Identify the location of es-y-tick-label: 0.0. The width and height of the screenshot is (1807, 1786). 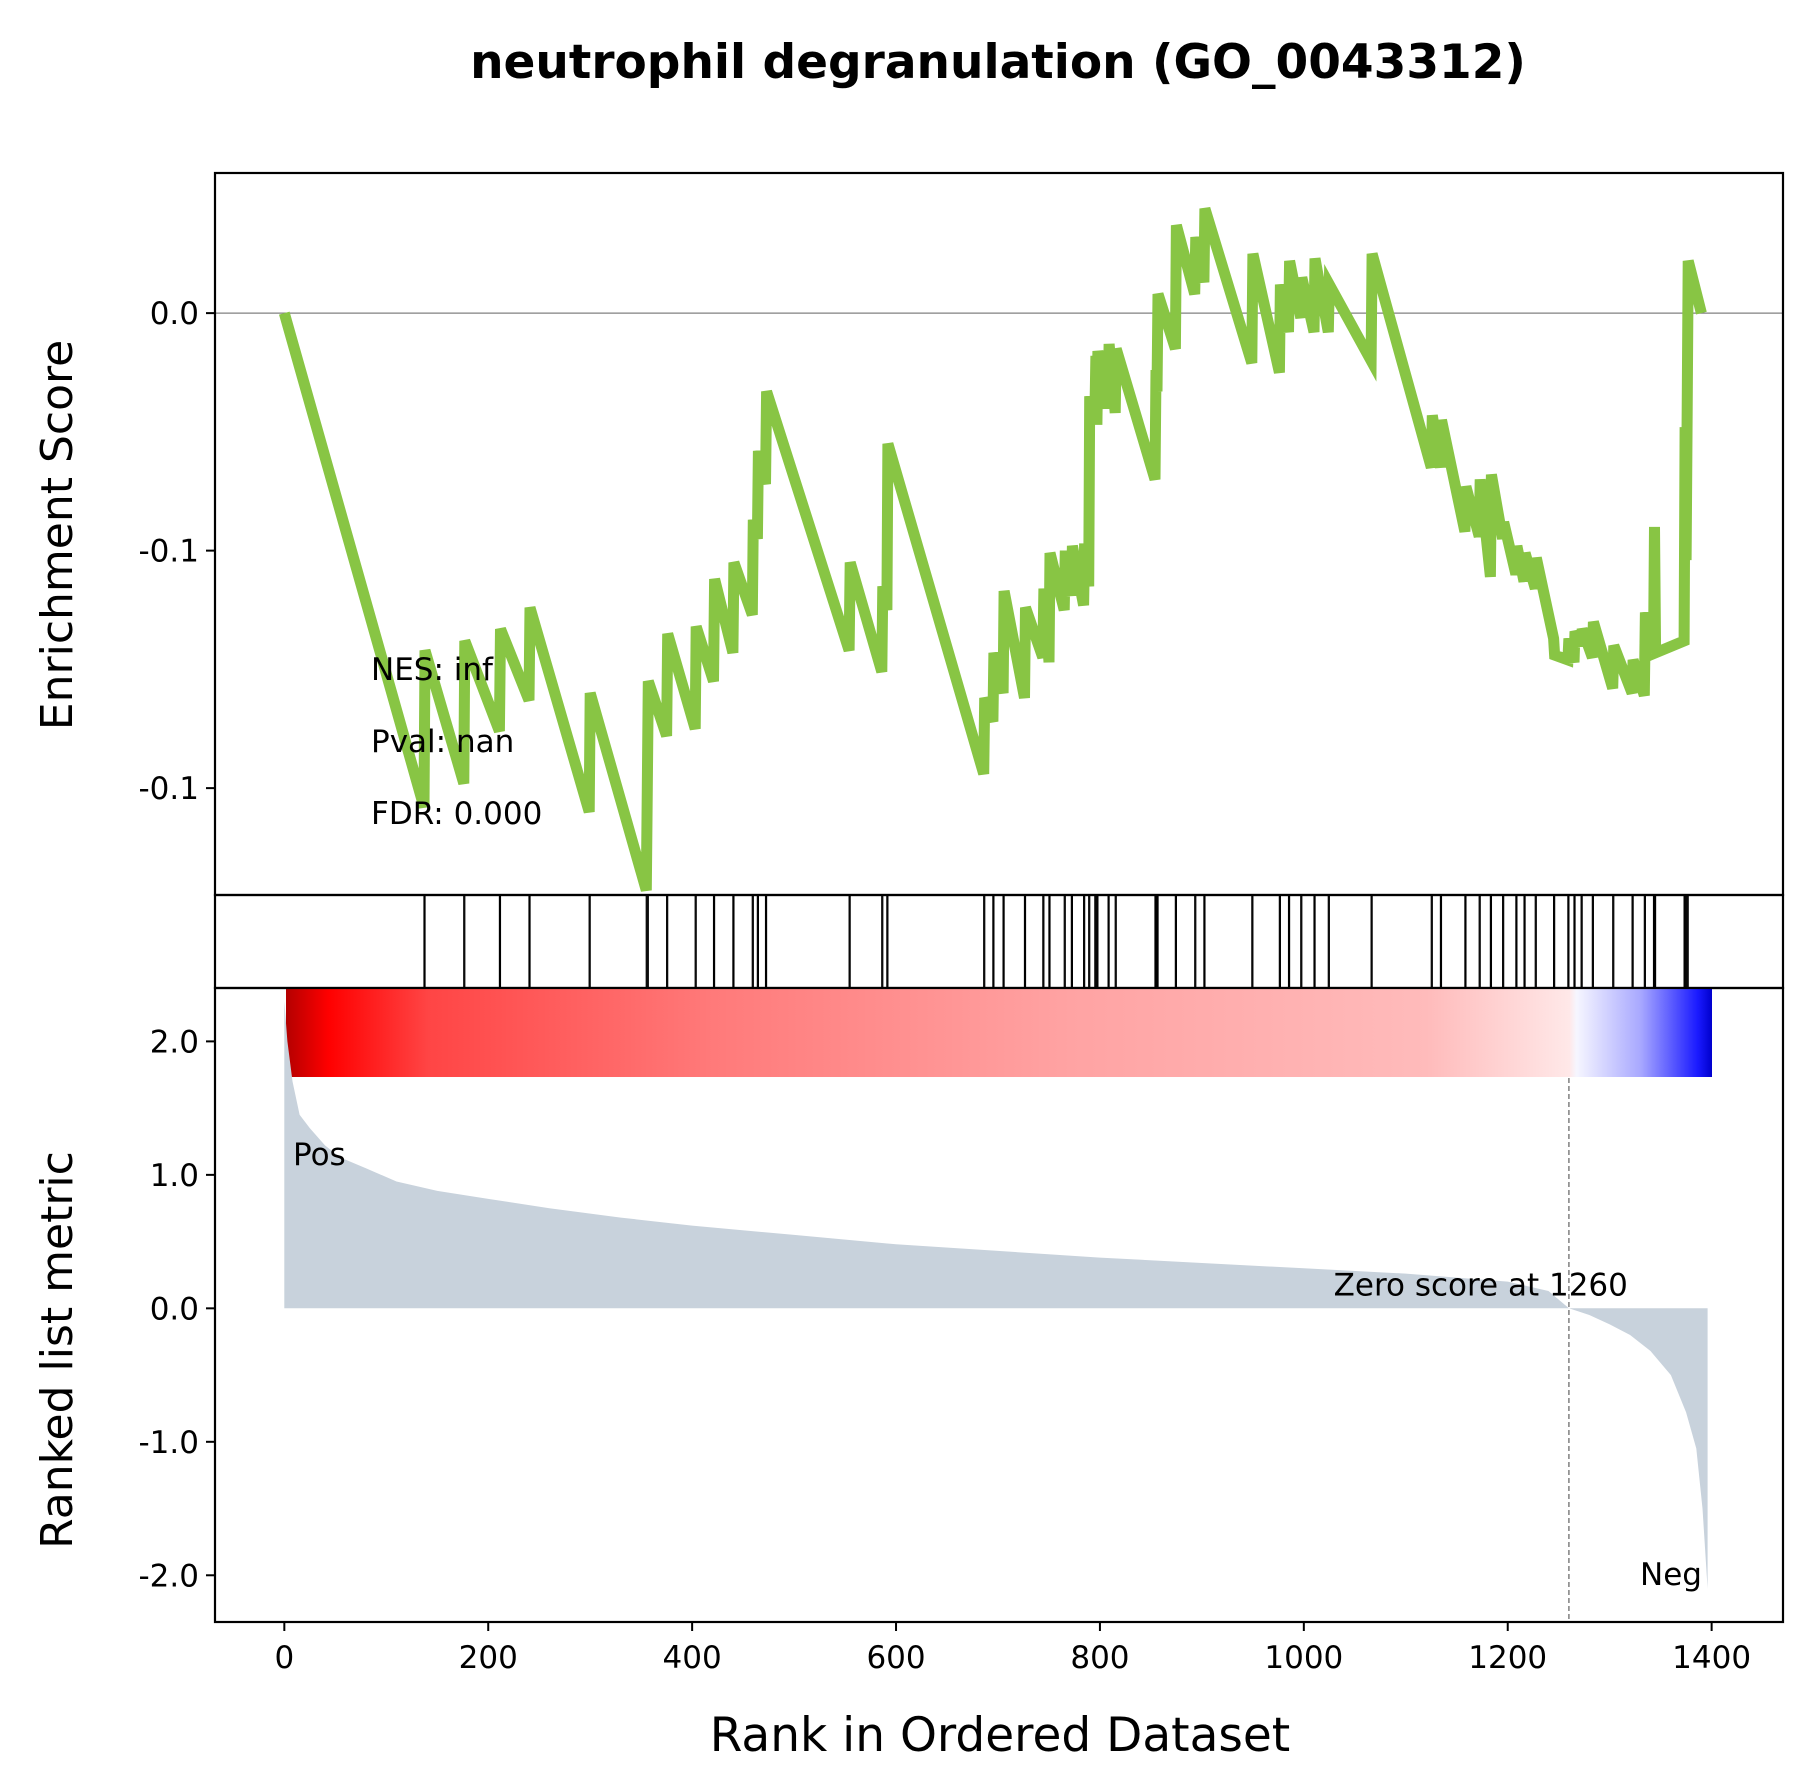
(174, 314).